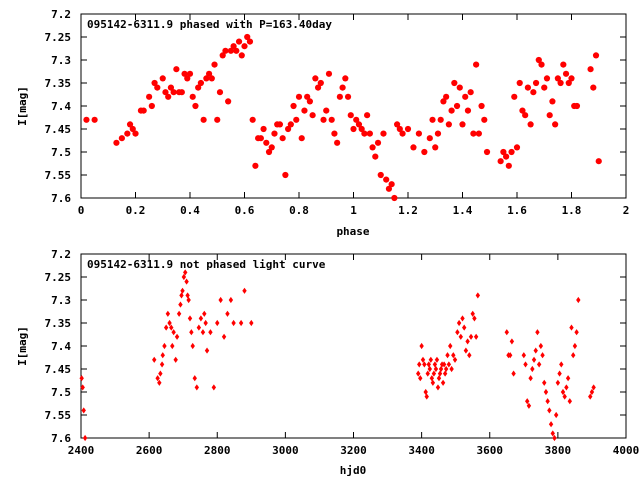 This screenshot has width=640, height=480. What do you see at coordinates (61, 60) in the screenshot?
I see `phased-y-tick-label: 7.3` at bounding box center [61, 60].